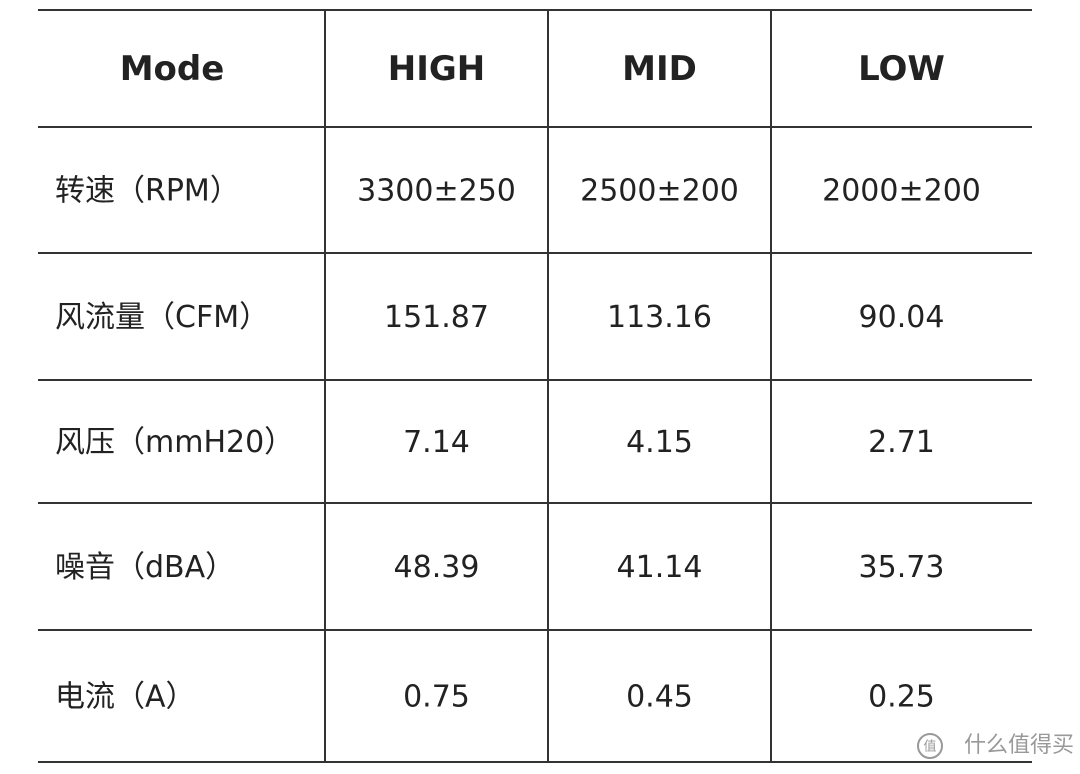 The image size is (1080, 774). I want to click on table-cell: 151.87, so click(436, 317).